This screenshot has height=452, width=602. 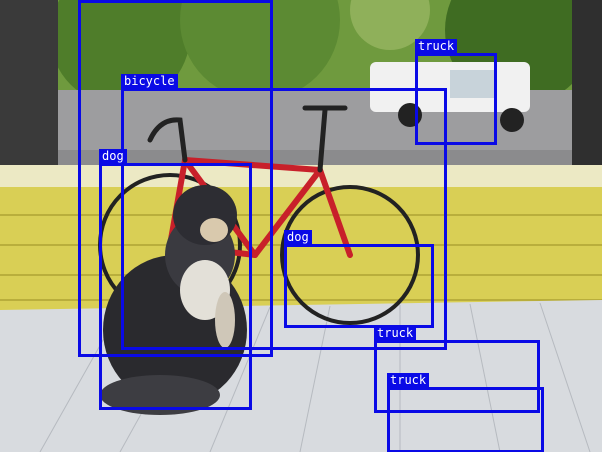 What do you see at coordinates (457, 369) in the screenshot?
I see `detection-box-truck-lower-1: truck` at bounding box center [457, 369].